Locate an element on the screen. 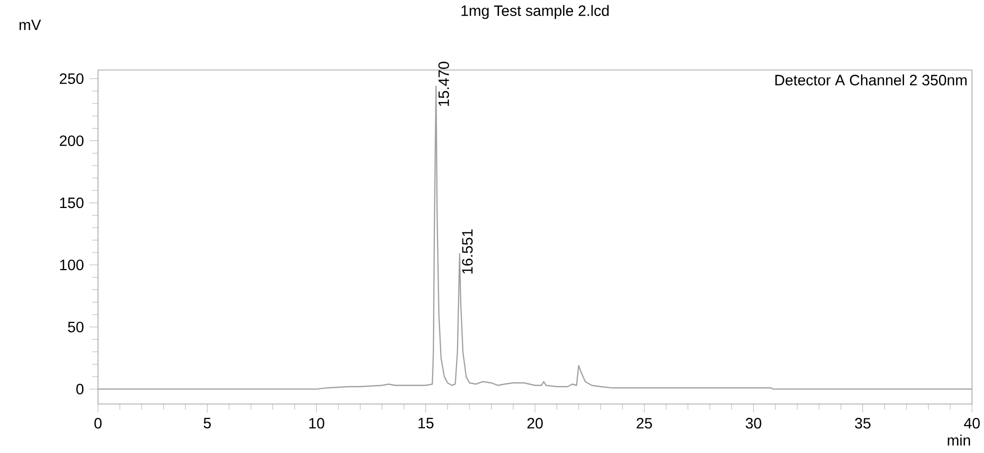 This screenshot has height=453, width=984. y-tick-label: 200 is located at coordinates (72, 140).